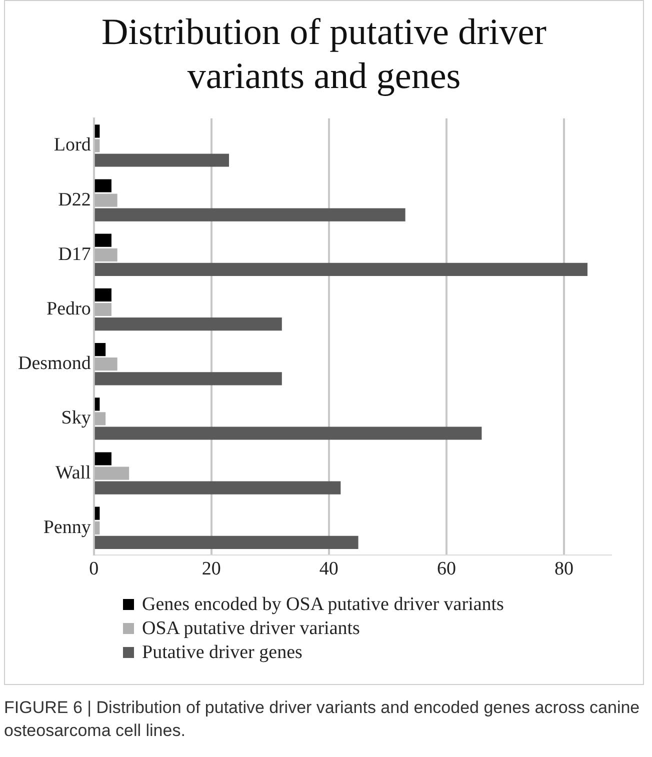 The image size is (652, 757). I want to click on x-tick-label: 40, so click(328, 569).